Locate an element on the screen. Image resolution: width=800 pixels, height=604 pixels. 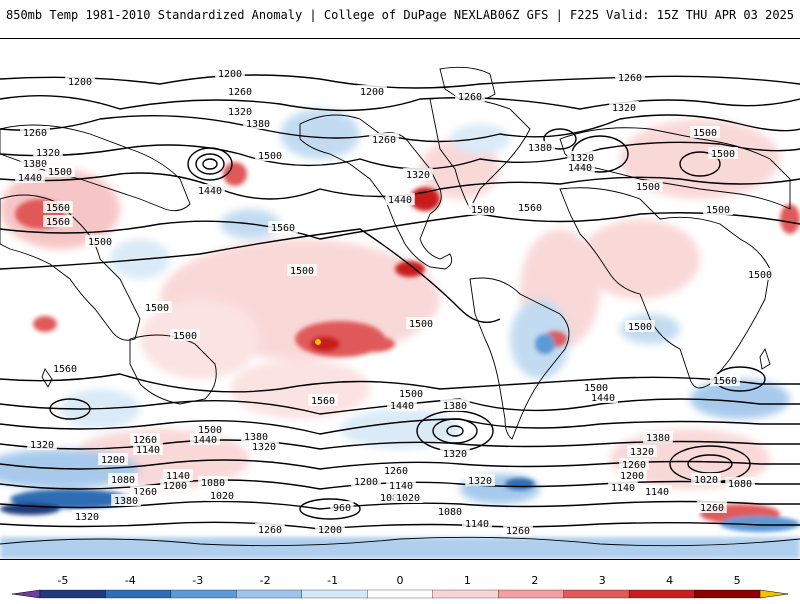
colorbar-tick-label: -3 is located at coordinates (197, 580).